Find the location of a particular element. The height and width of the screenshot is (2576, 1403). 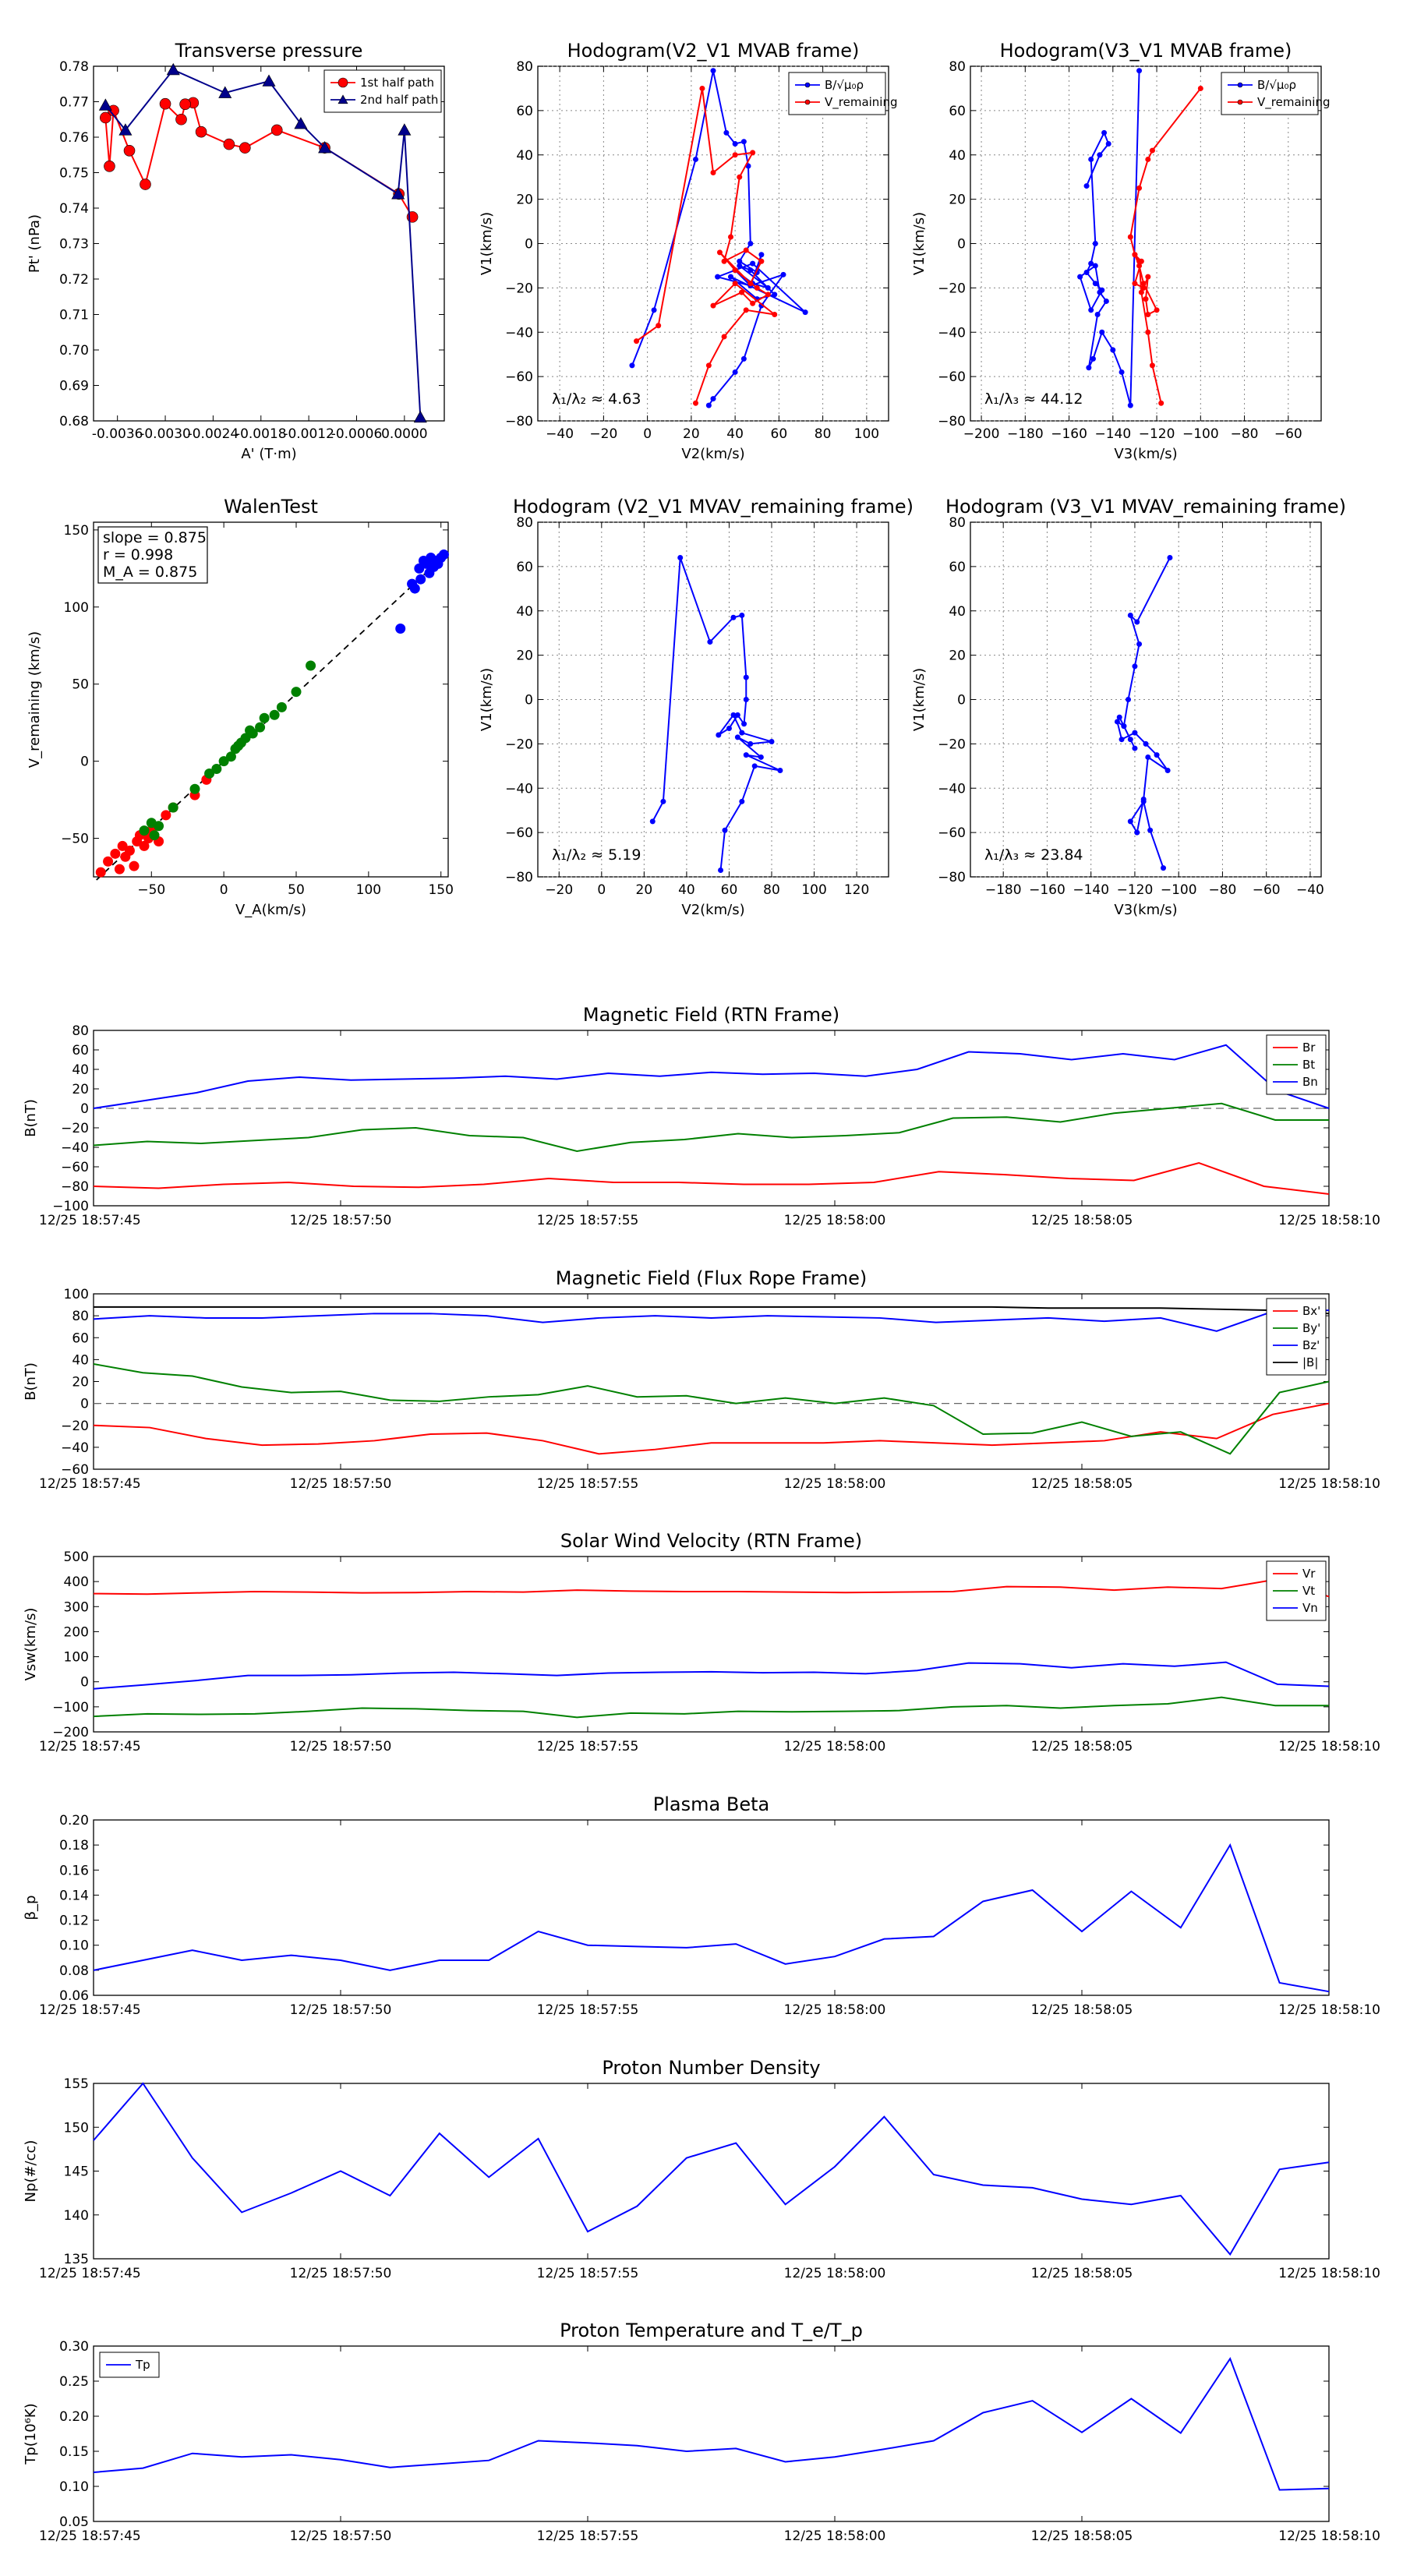

stats-line: M_A = 0.875 is located at coordinates (150, 572).